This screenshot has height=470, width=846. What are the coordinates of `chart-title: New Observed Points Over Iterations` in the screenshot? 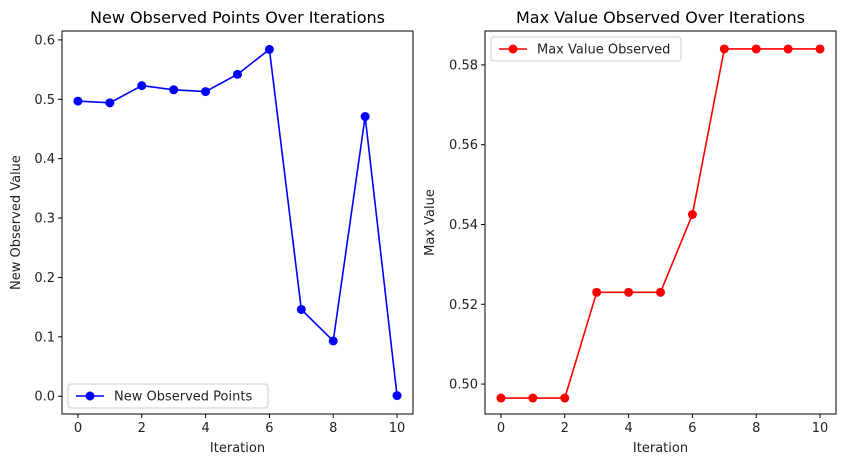 It's located at (237, 17).